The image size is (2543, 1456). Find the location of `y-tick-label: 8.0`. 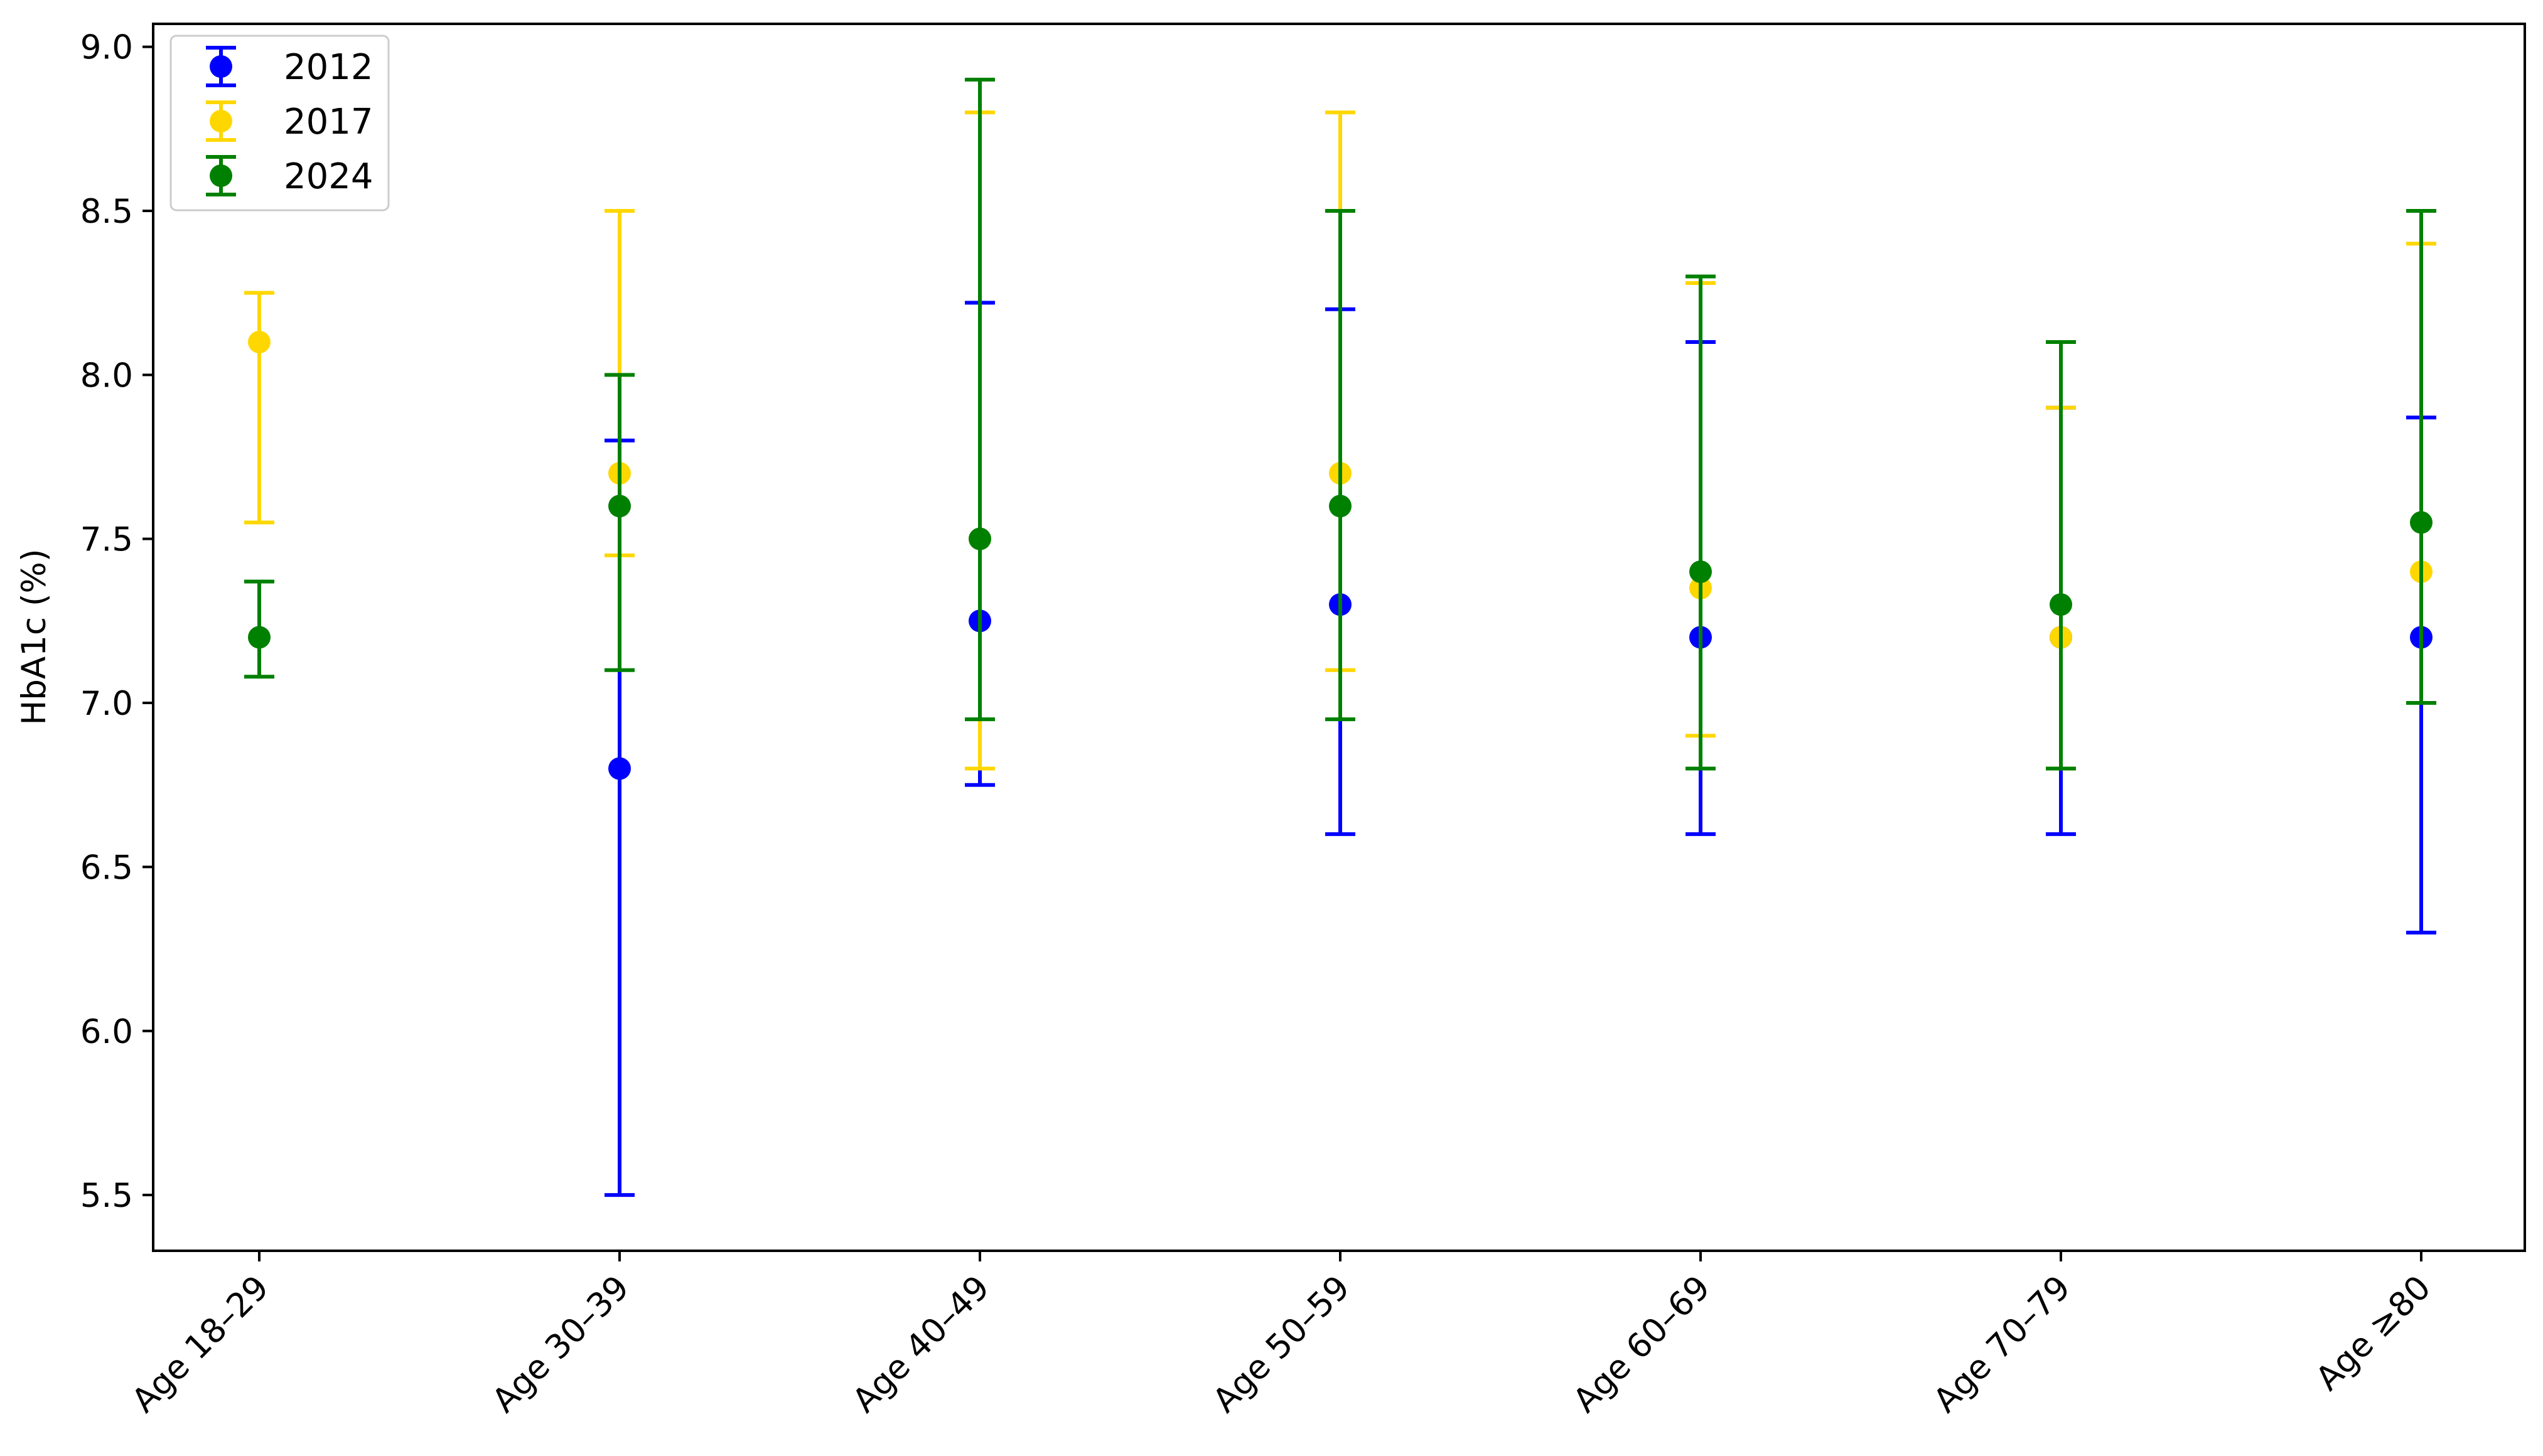

y-tick-label: 8.0 is located at coordinates (107, 375).